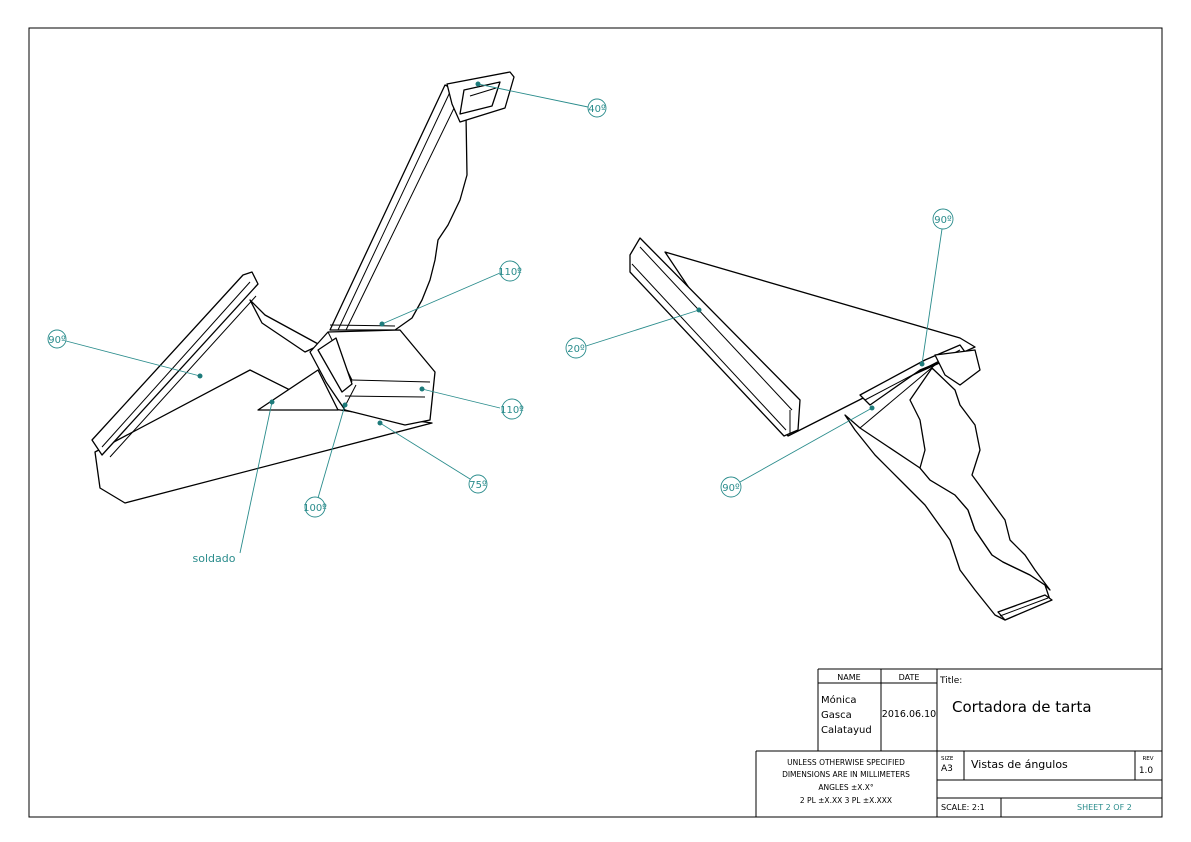  Describe the element at coordinates (836, 715) in the screenshot. I see `drafter-name-line-2: Gasca` at that location.